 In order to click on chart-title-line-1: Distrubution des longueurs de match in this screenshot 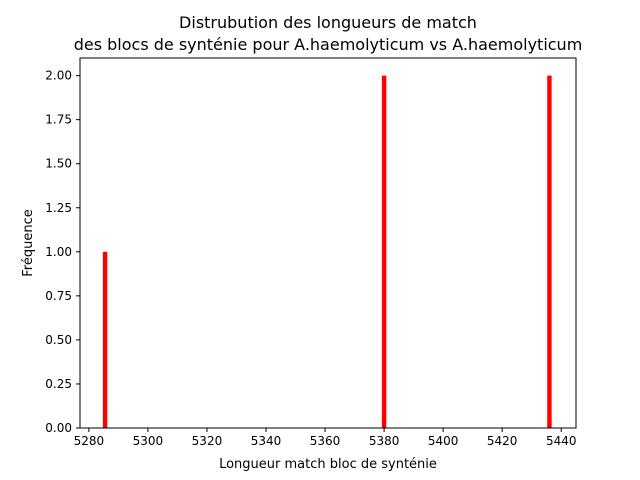, I will do `click(328, 22)`.